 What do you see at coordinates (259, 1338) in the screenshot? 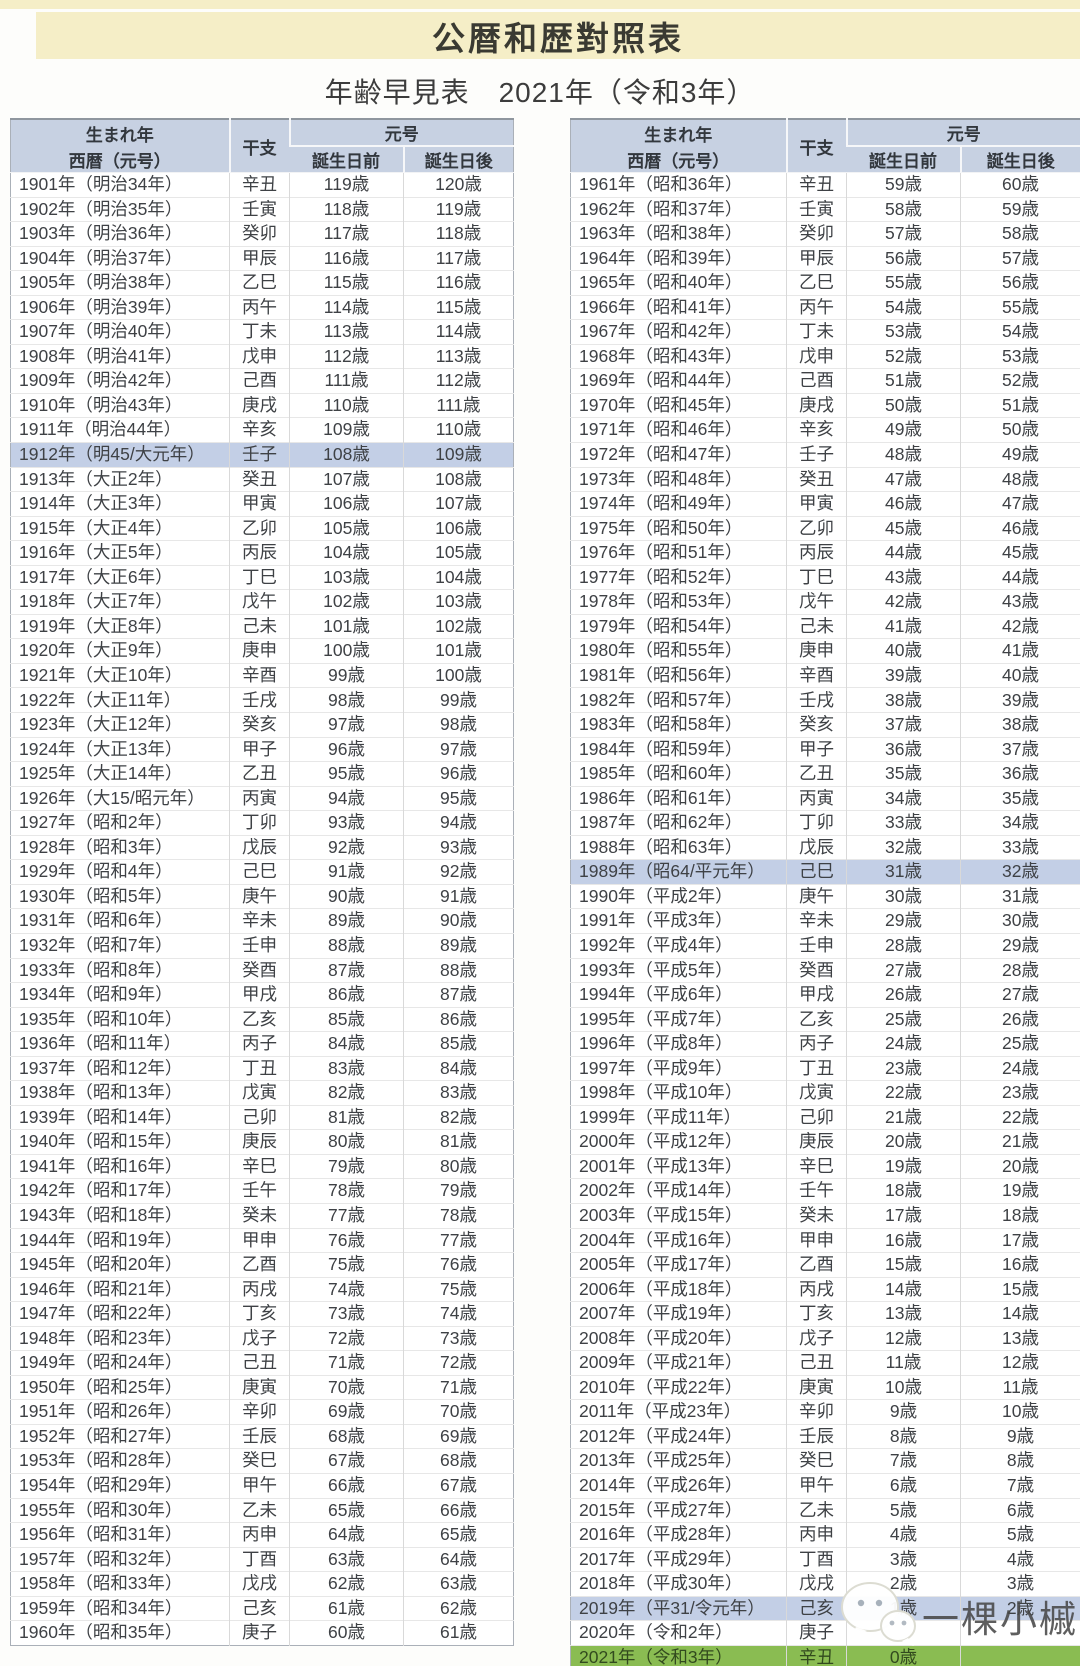
I see `eto-cell: 戊子` at bounding box center [259, 1338].